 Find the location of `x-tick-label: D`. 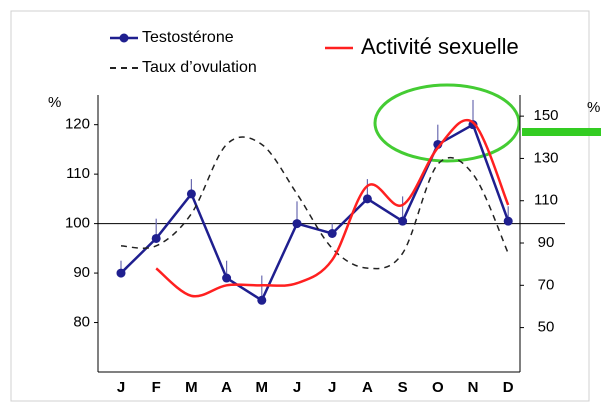

x-tick-label: D is located at coordinates (508, 387).